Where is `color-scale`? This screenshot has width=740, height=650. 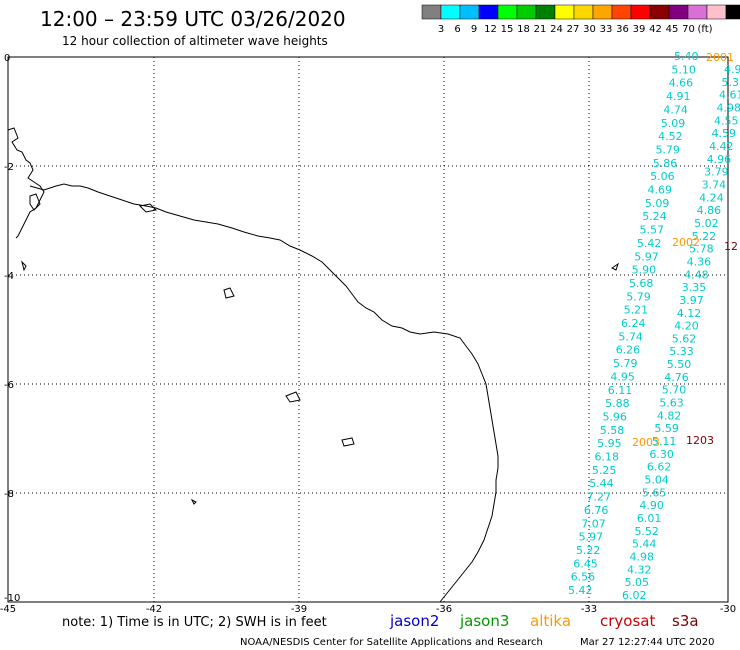 color-scale is located at coordinates (580, 12).